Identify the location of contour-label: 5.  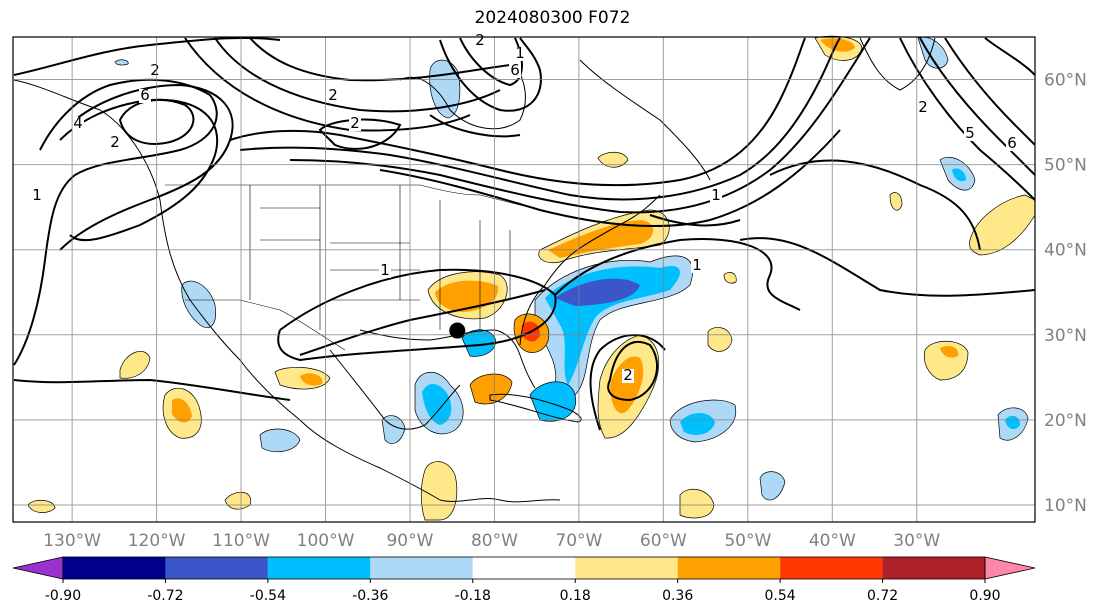
(970, 133).